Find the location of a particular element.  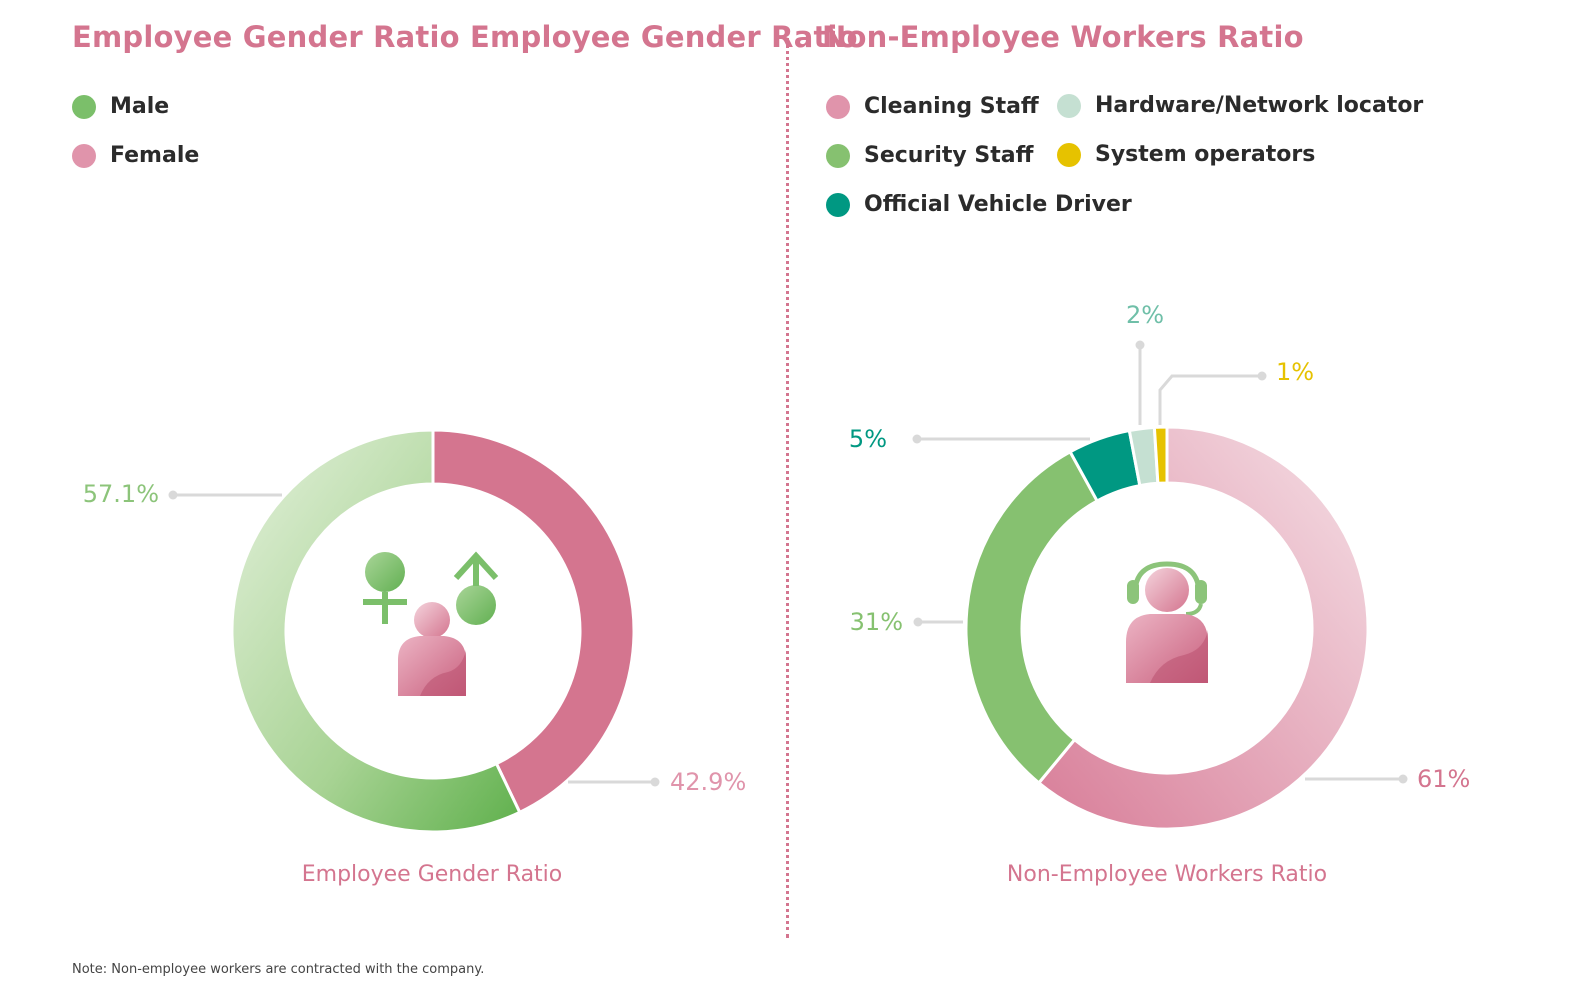

gender-donut is located at coordinates (433, 631).